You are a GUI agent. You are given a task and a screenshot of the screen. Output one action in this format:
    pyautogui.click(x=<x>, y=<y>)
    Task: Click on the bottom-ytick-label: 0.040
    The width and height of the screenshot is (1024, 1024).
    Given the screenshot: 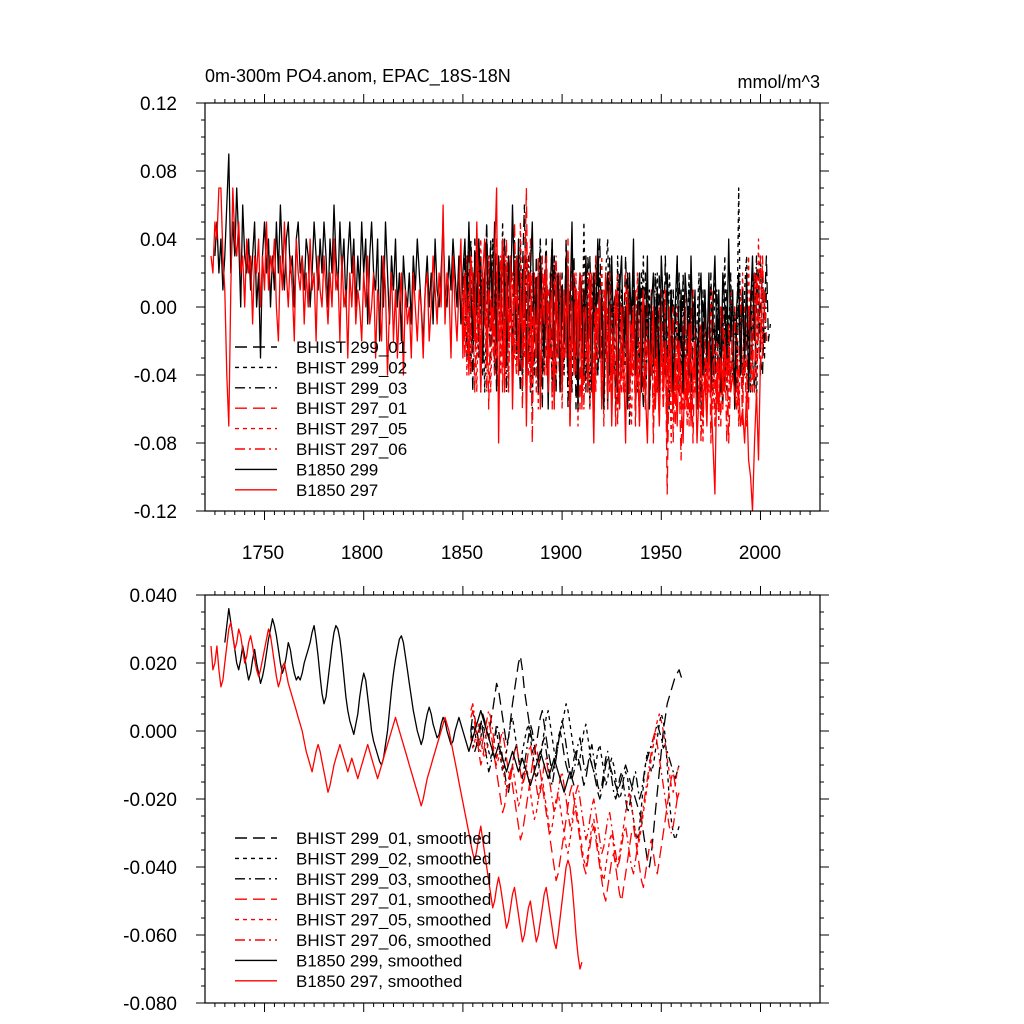 What is the action you would take?
    pyautogui.click(x=153, y=596)
    